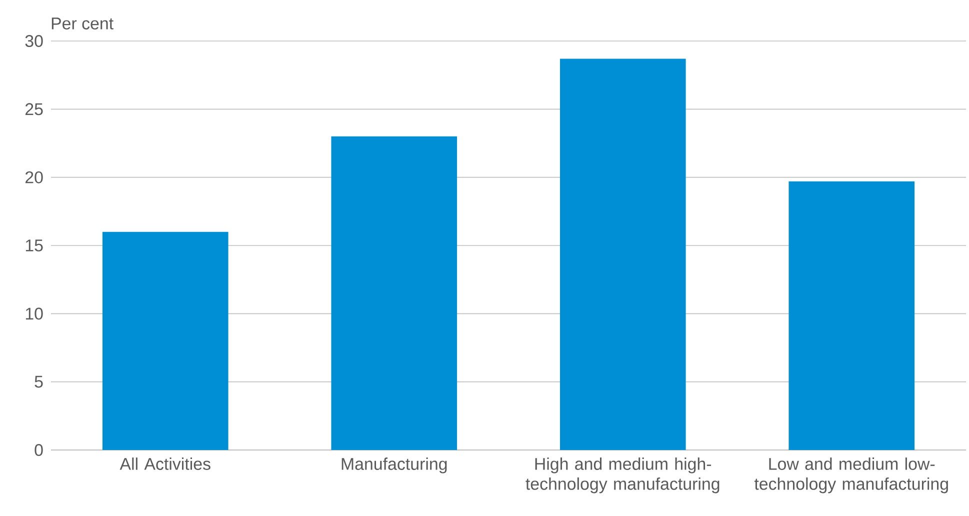 The width and height of the screenshot is (969, 516). Describe the element at coordinates (34, 41) in the screenshot. I see `y-tick-label: 30` at that location.